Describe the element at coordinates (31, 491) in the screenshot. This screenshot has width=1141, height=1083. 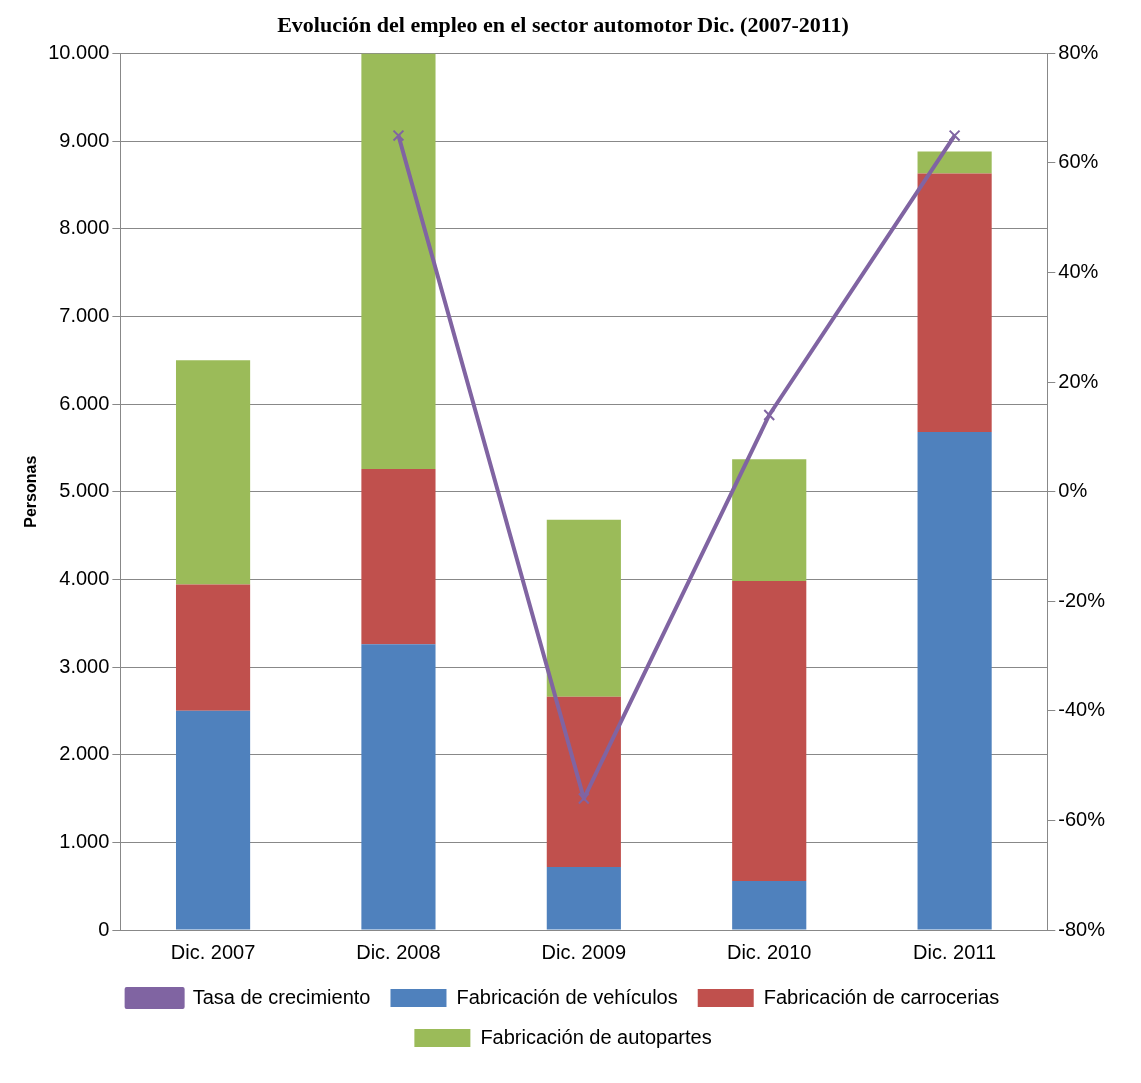
I see `y-axis-title: Personas` at that location.